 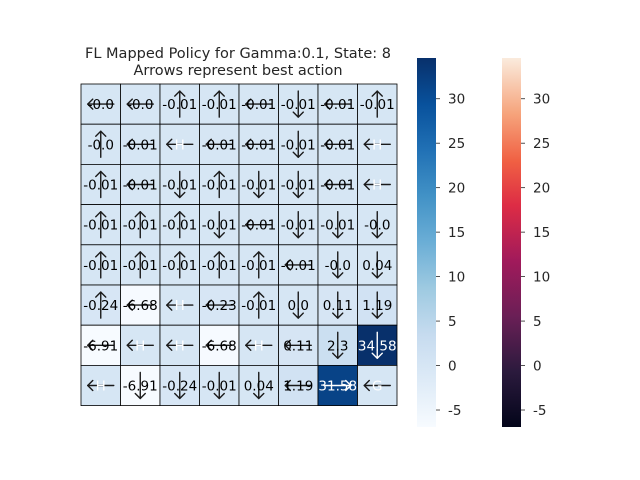 I want to click on colorbar-rocket-gradient, so click(x=511, y=242).